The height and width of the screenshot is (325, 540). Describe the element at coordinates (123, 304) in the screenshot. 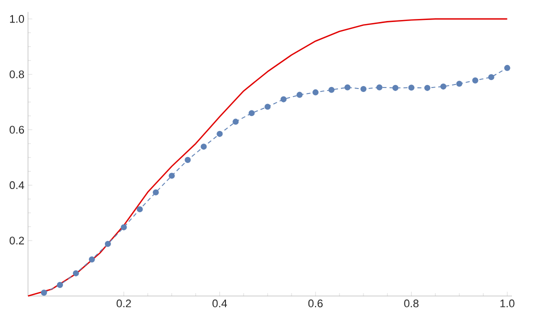

I see `x-tick-label: 0.2` at that location.